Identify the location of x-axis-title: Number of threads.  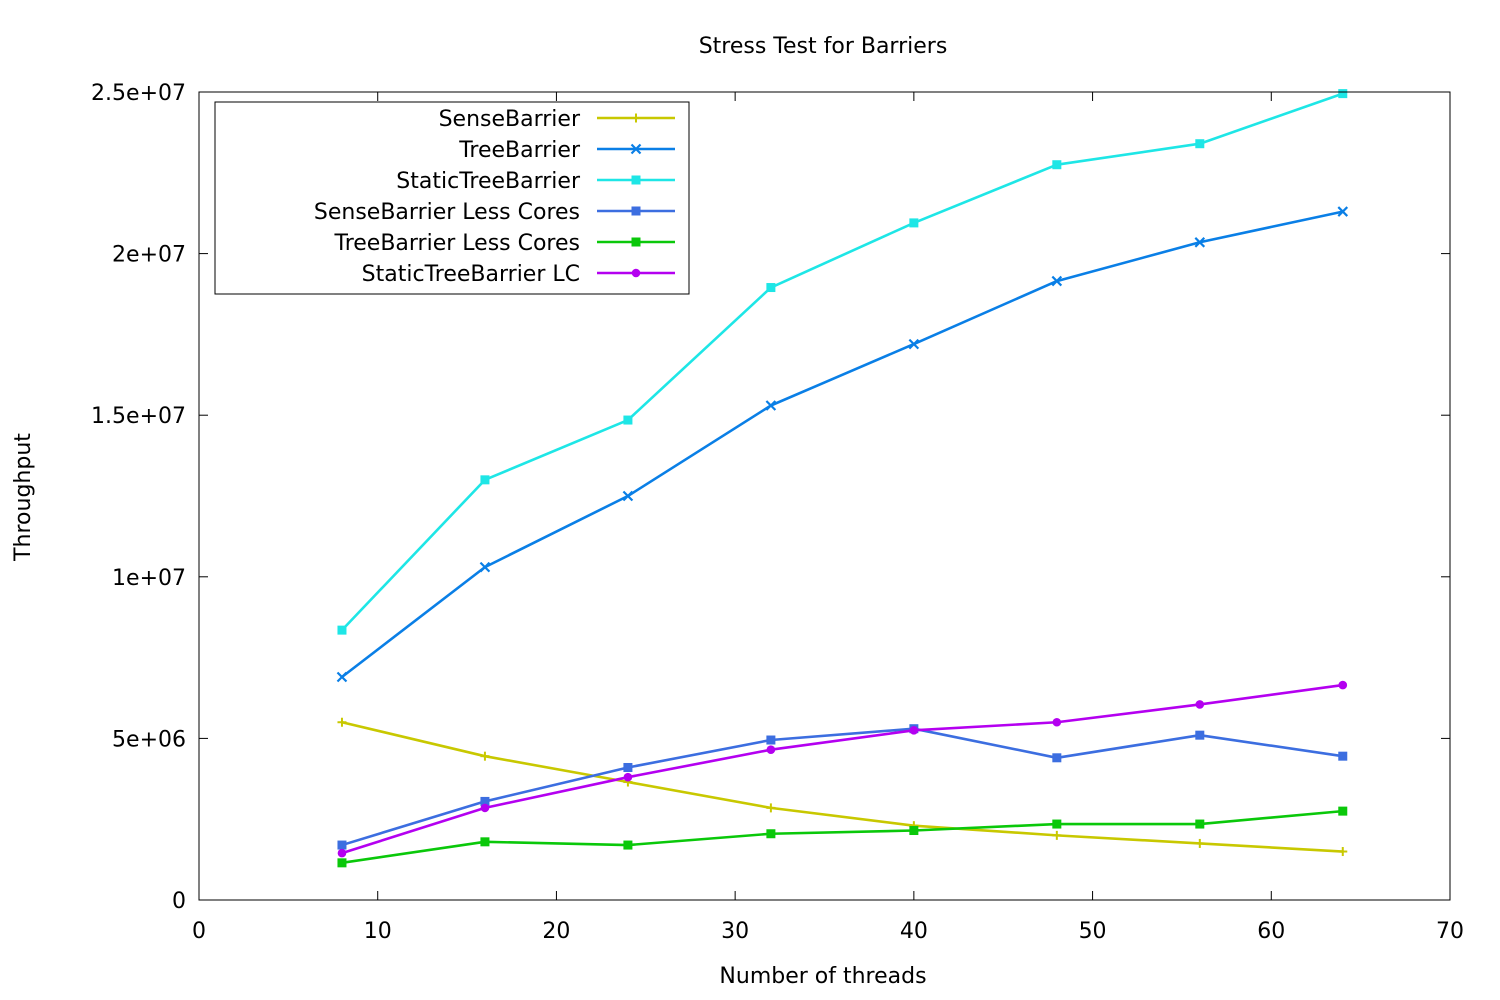
(822, 976).